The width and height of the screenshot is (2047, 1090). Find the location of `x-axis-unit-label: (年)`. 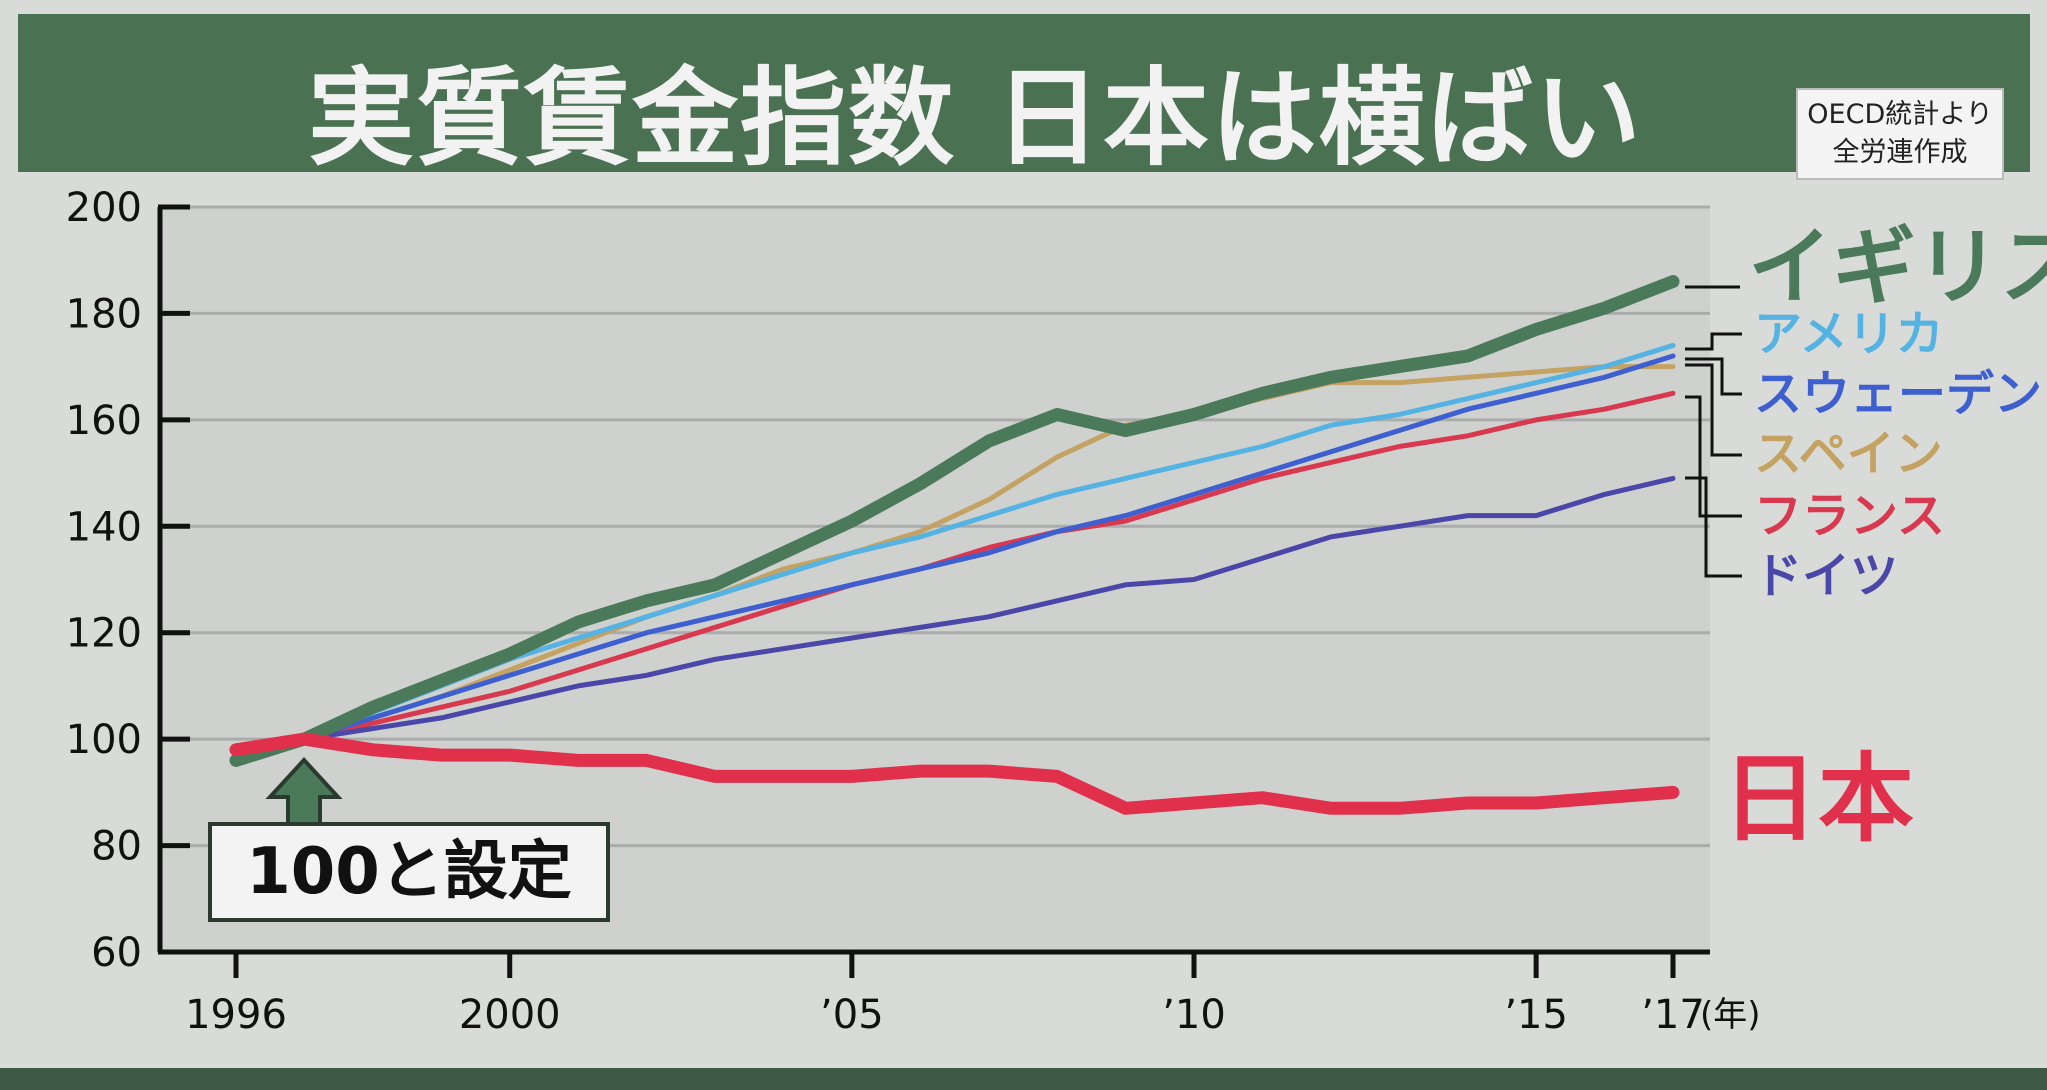

x-axis-unit-label: (年) is located at coordinates (1730, 1015).